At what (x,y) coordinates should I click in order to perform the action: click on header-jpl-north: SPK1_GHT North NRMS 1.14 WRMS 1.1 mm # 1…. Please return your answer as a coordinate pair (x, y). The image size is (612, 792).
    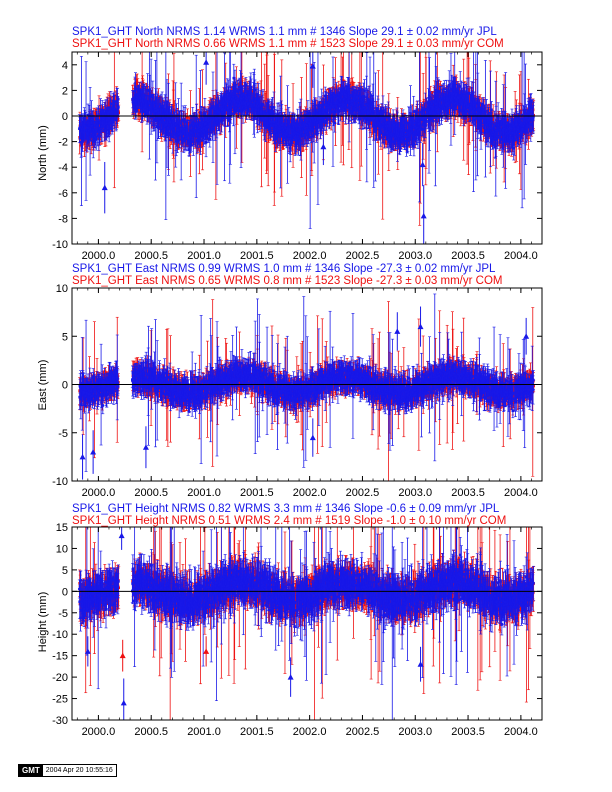
    Looking at the image, I should click on (284, 32).